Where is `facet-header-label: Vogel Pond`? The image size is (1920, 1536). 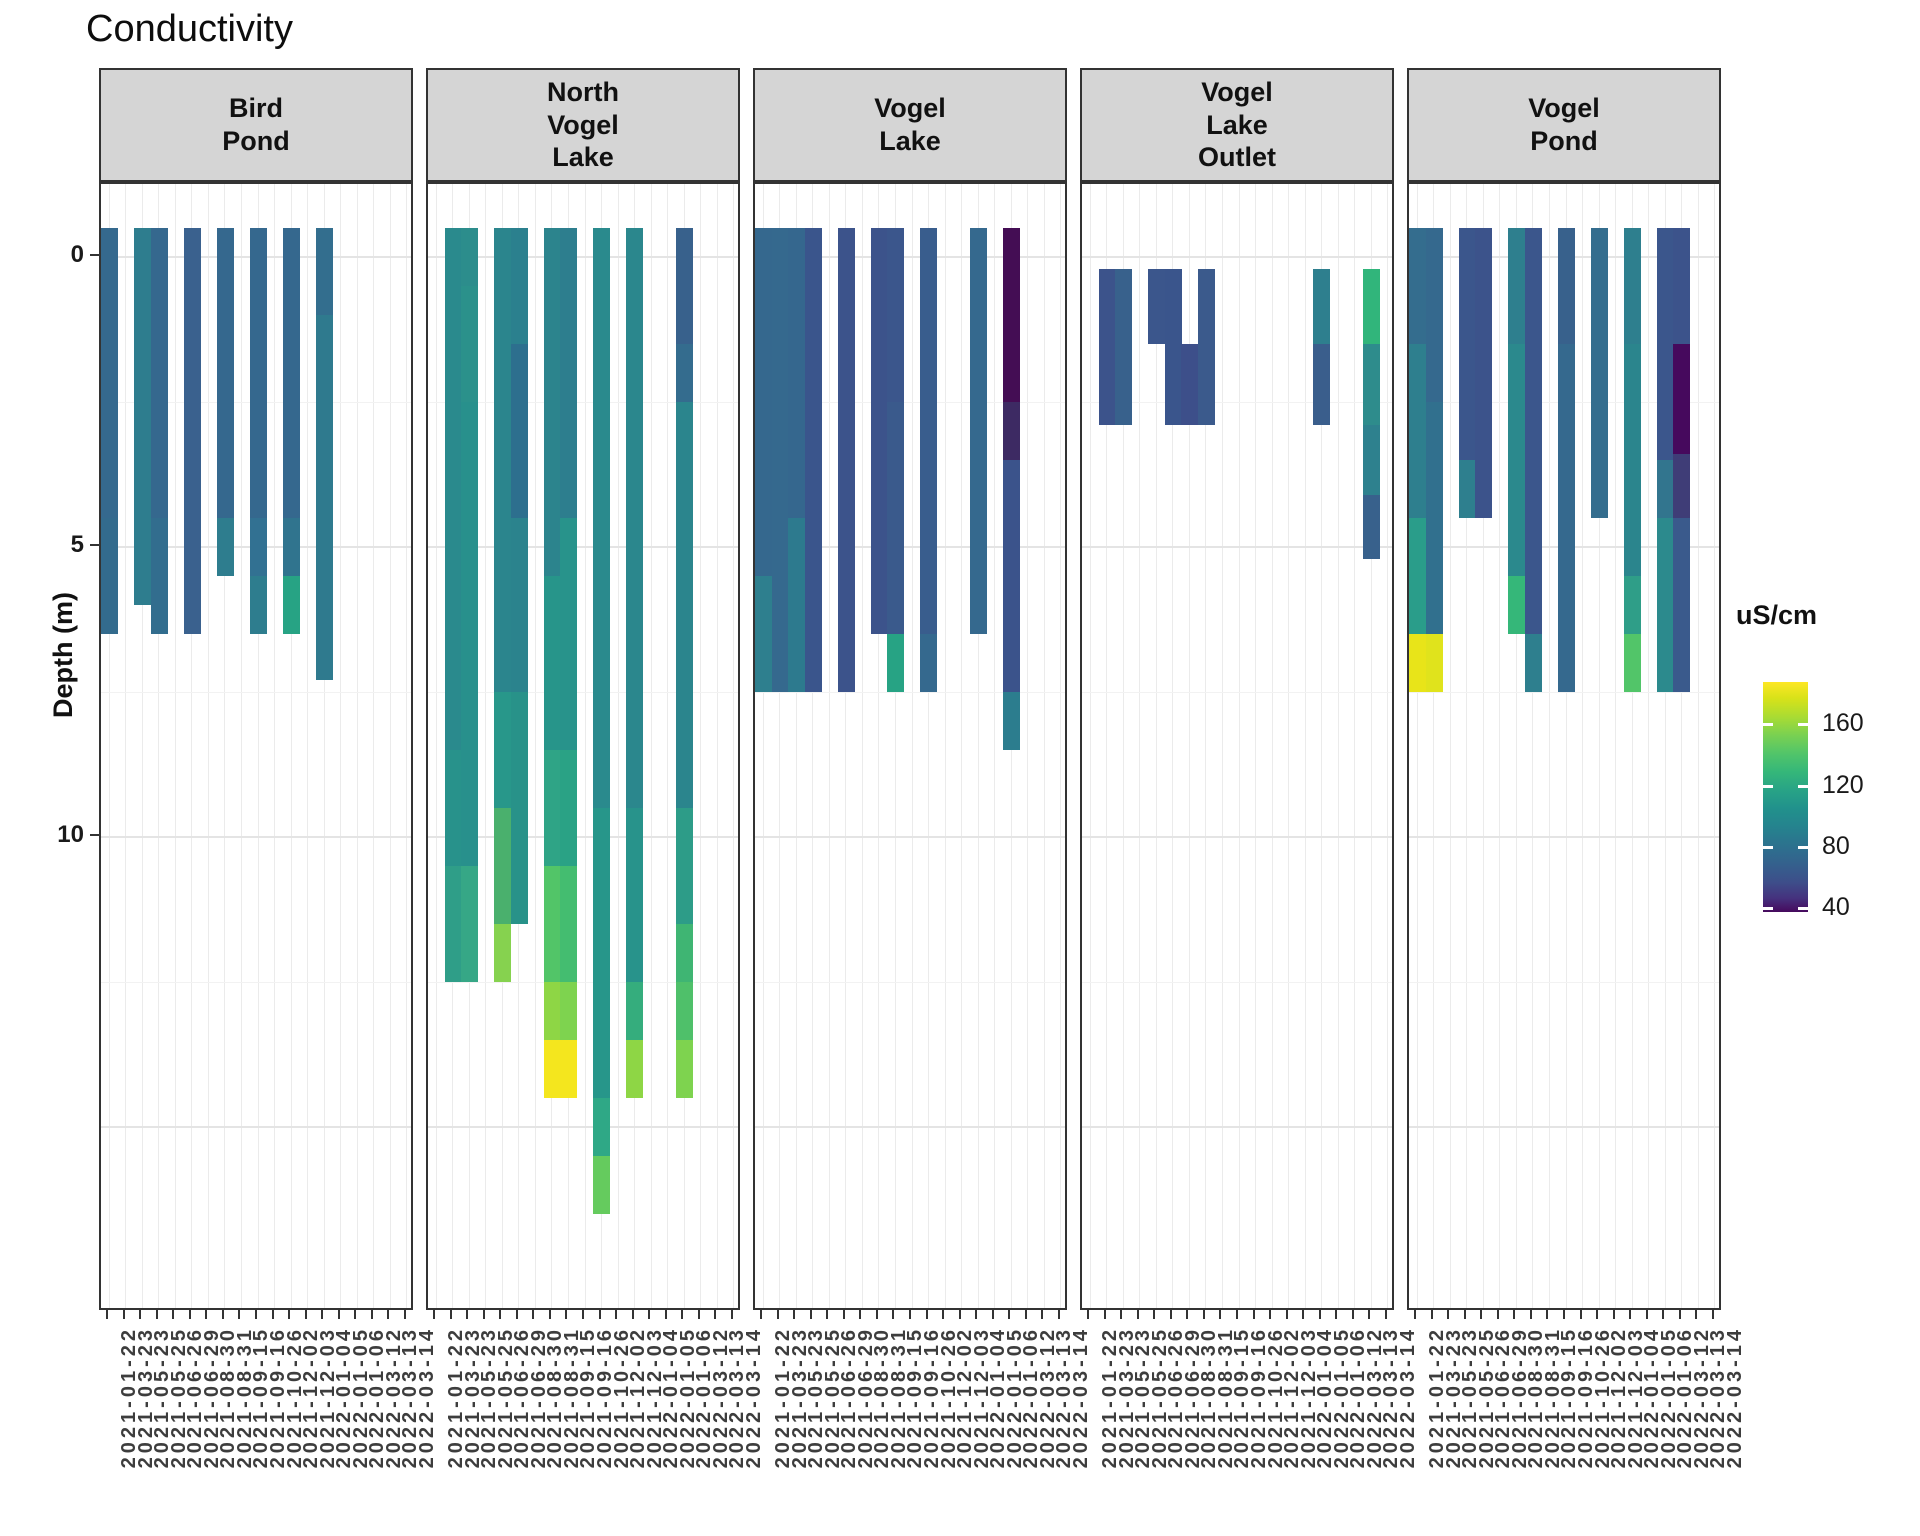 facet-header-label: Vogel Pond is located at coordinates (1564, 124).